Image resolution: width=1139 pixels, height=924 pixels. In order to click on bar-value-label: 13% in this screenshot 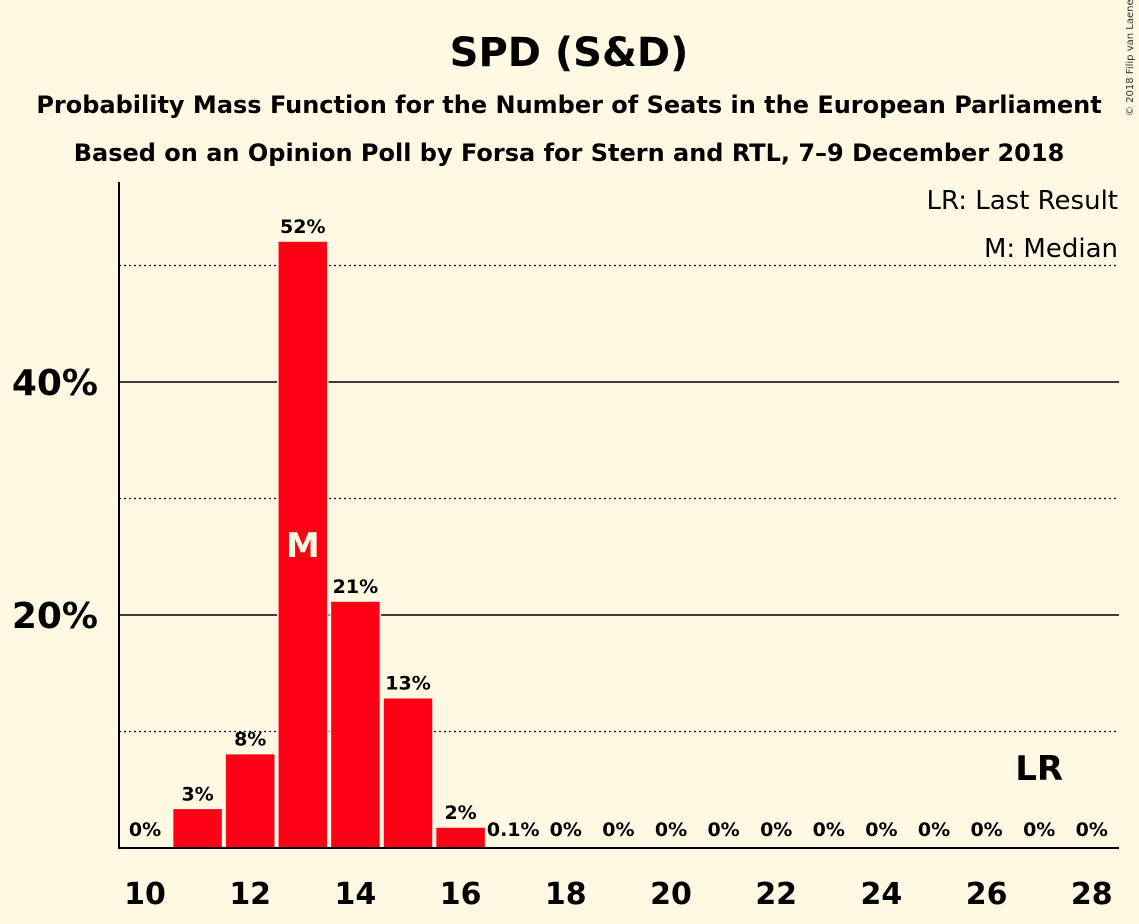, I will do `click(407, 684)`.